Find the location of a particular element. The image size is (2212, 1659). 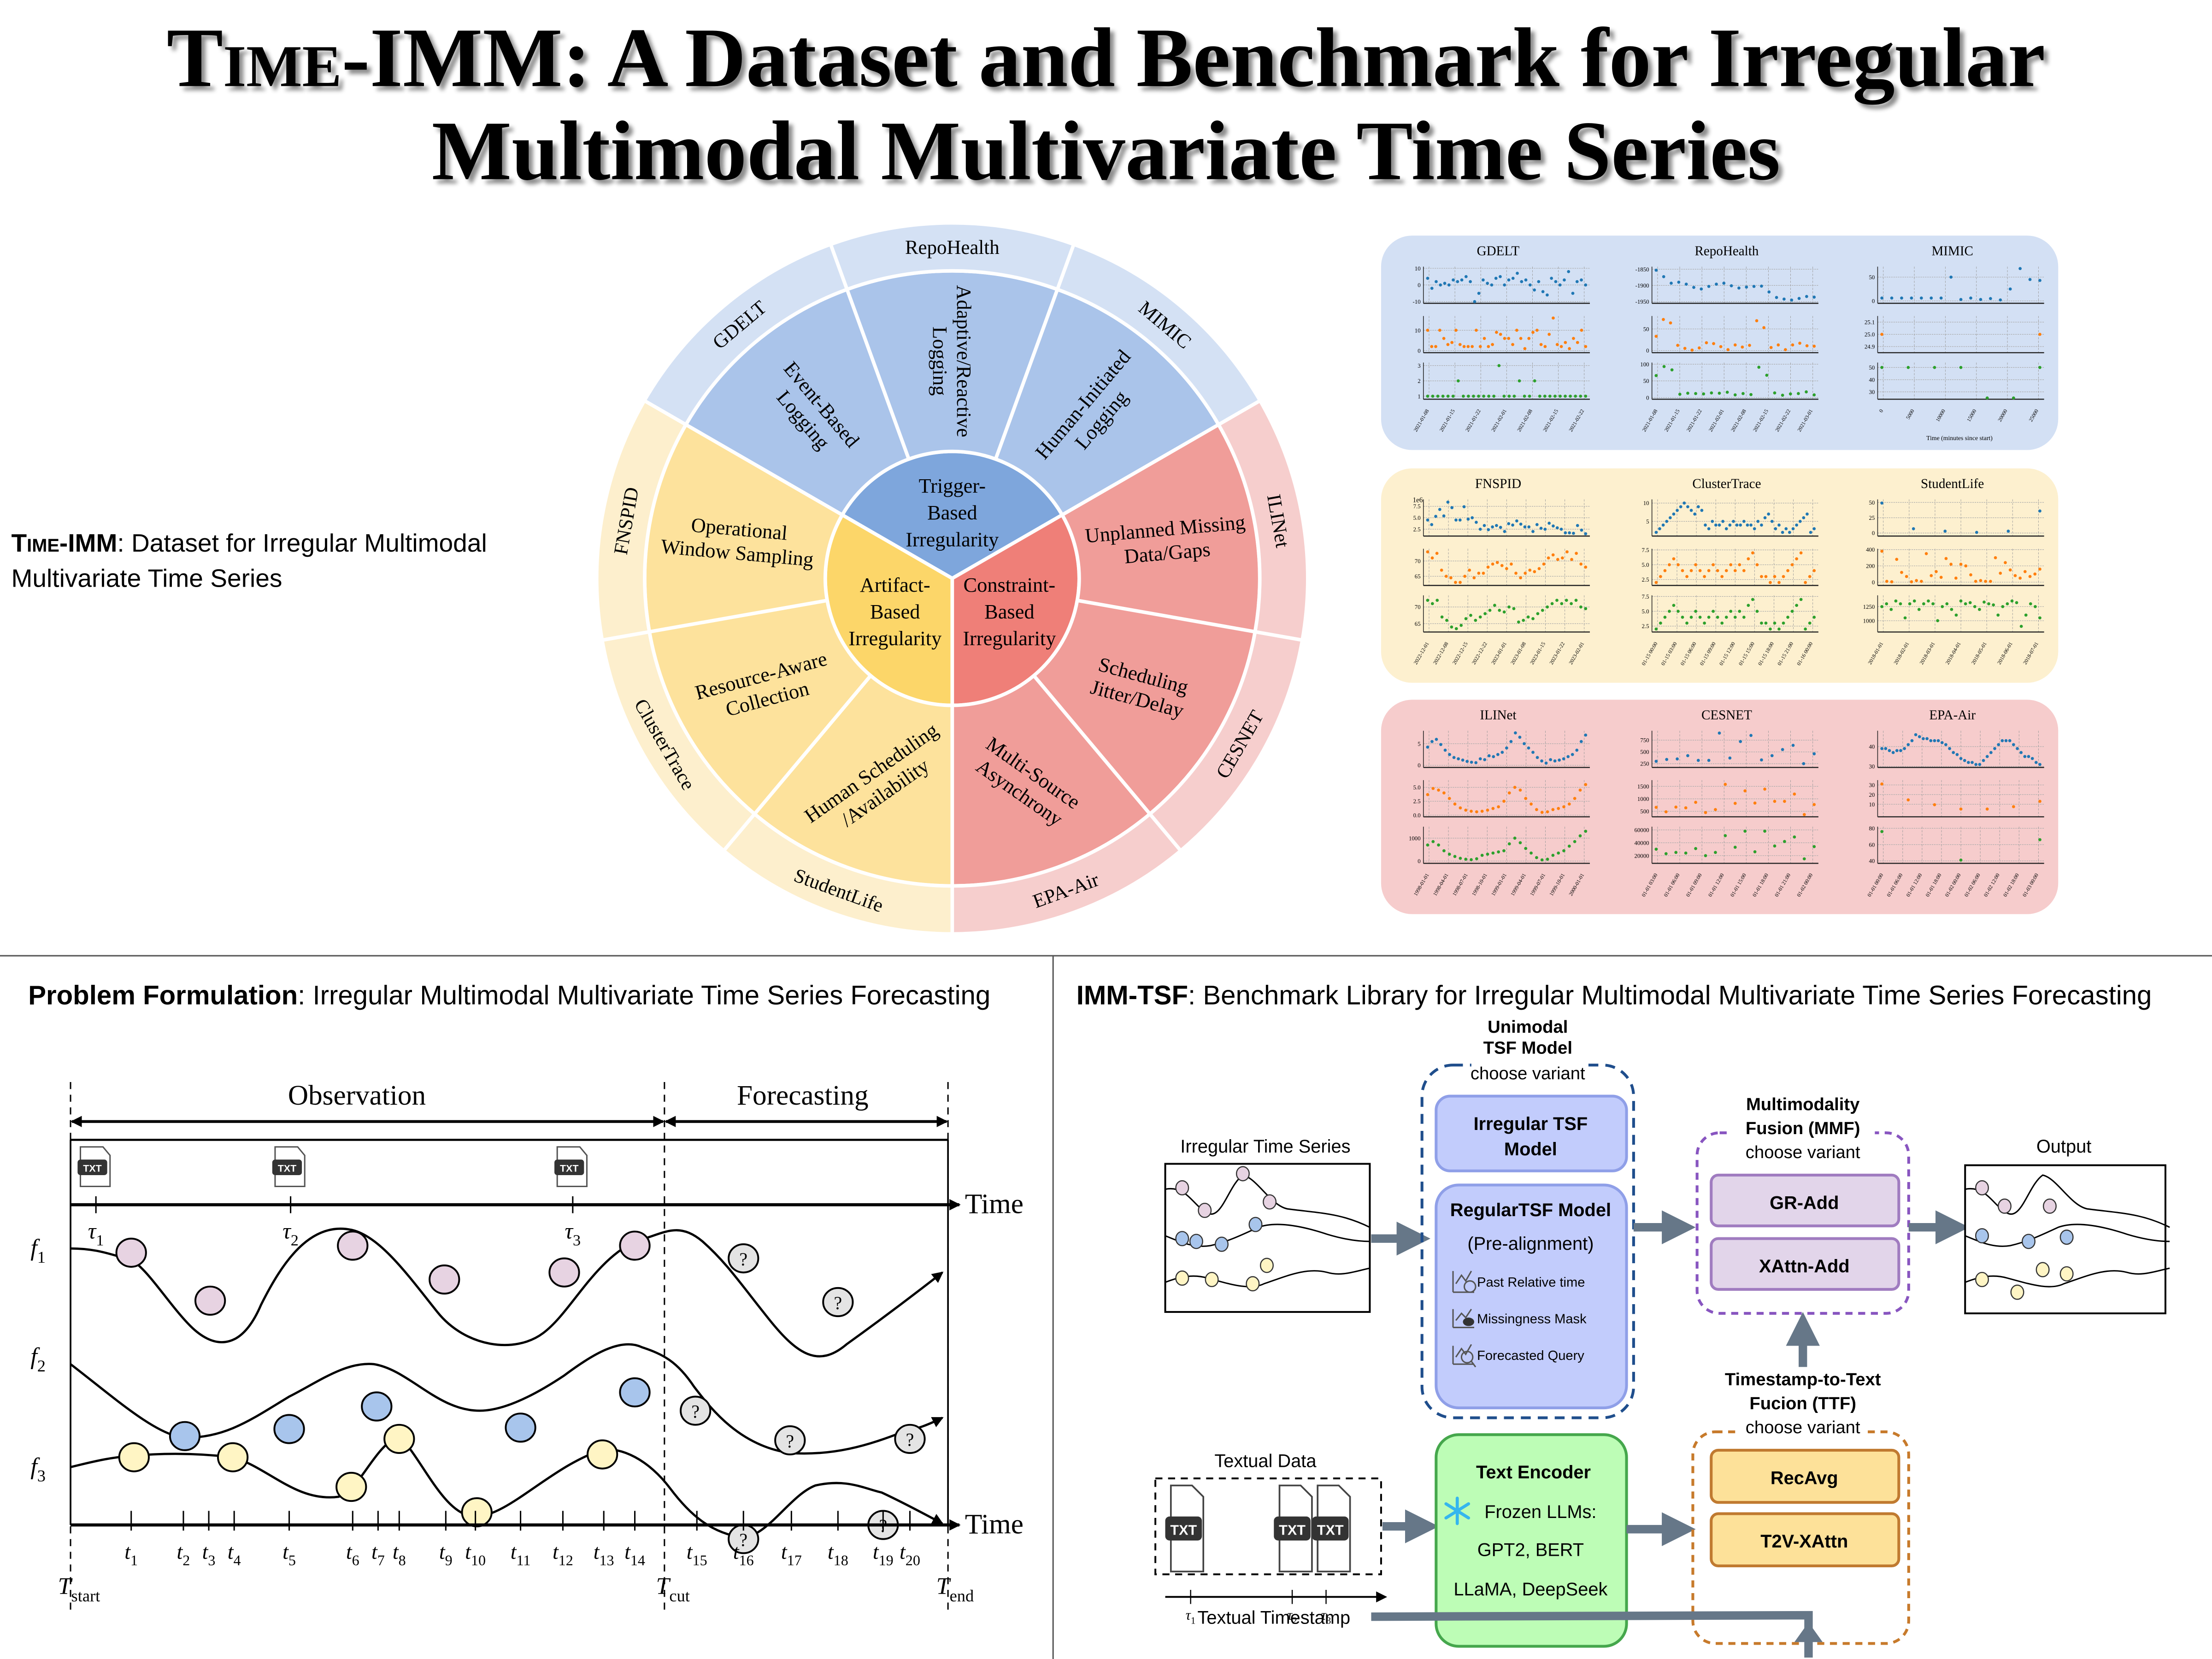

y-tick-label: 2.5 is located at coordinates (1645, 580).